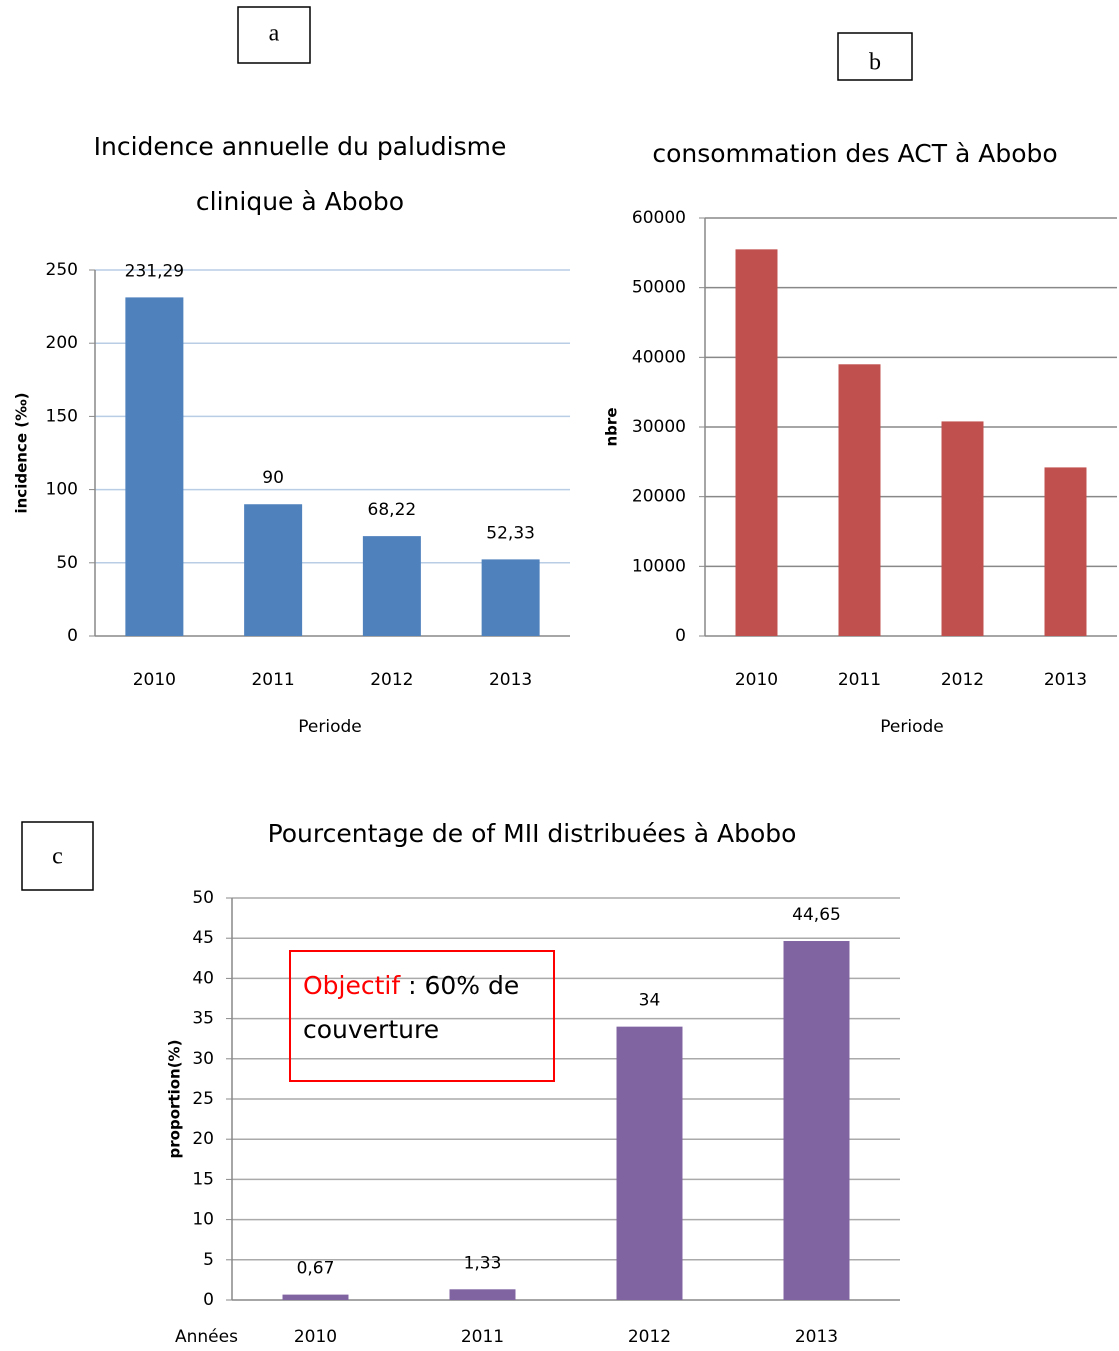 The image size is (1119, 1351). Describe the element at coordinates (875, 63) in the screenshot. I see `panel-label: b` at that location.